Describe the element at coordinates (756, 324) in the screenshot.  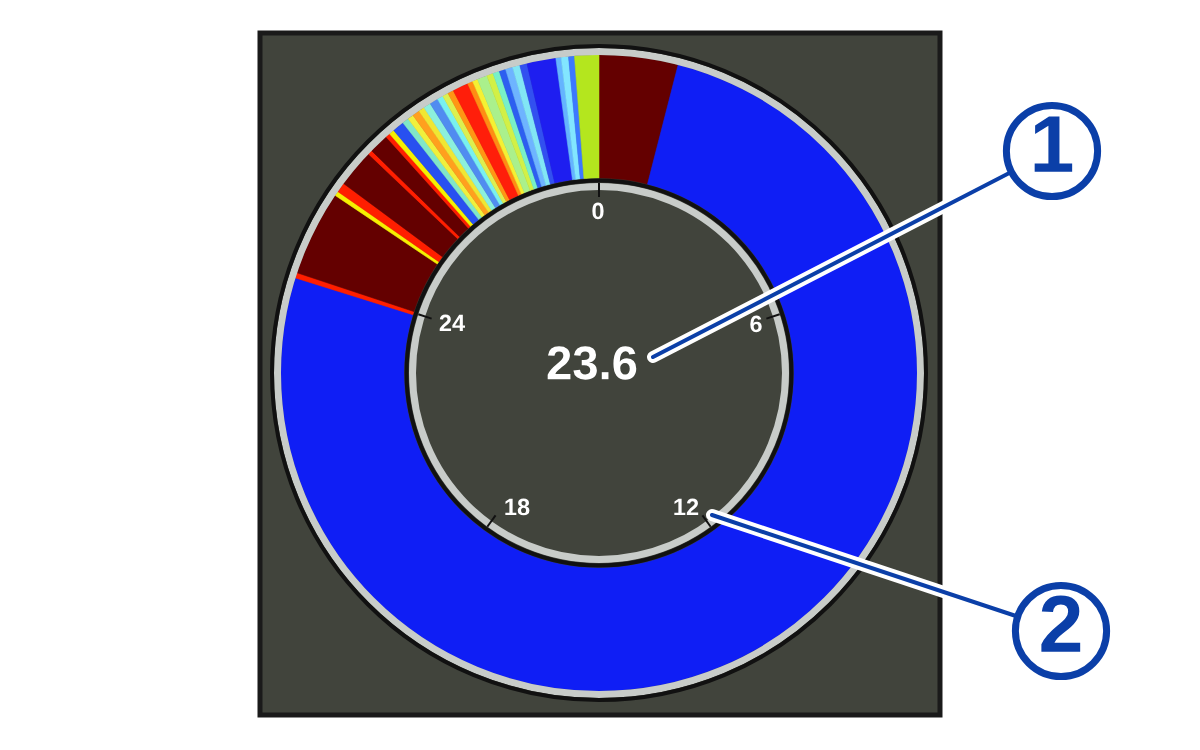
I see `text: 6` at that location.